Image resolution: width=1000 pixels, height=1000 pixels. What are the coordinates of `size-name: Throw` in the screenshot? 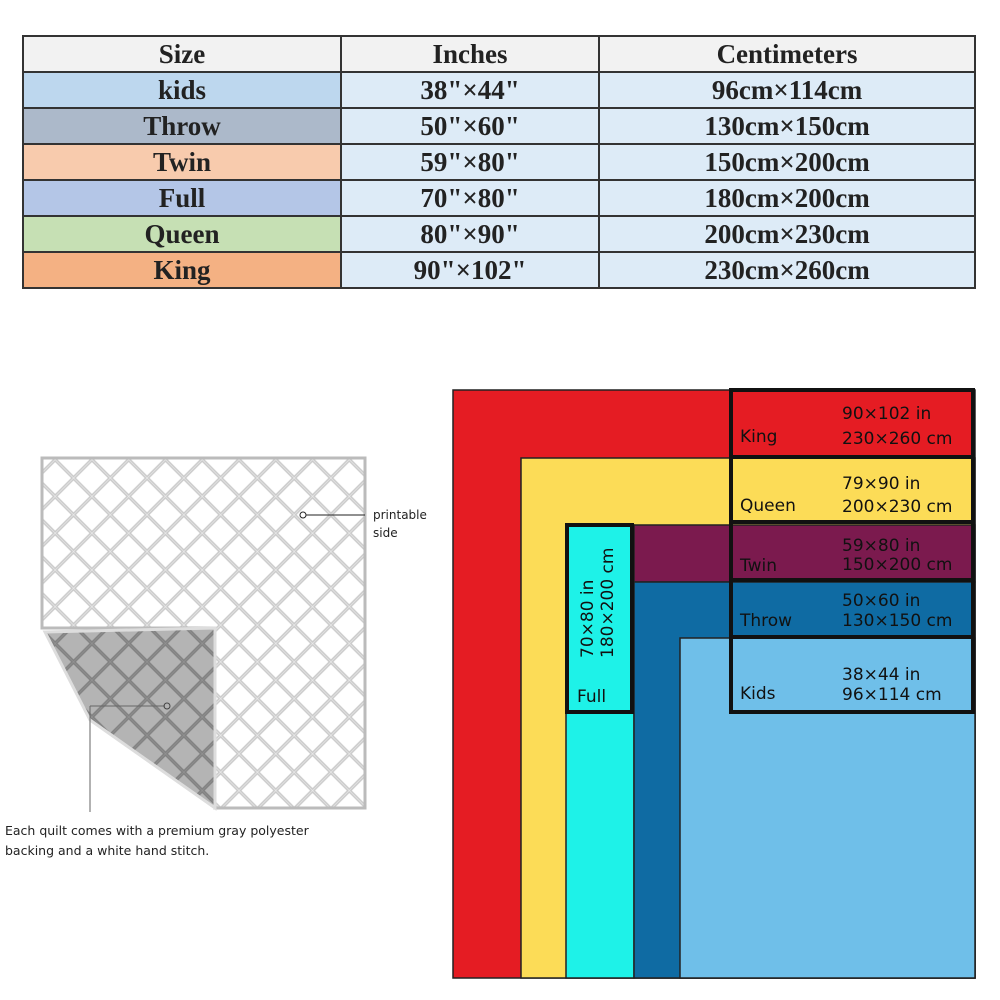 It's located at (765, 621).